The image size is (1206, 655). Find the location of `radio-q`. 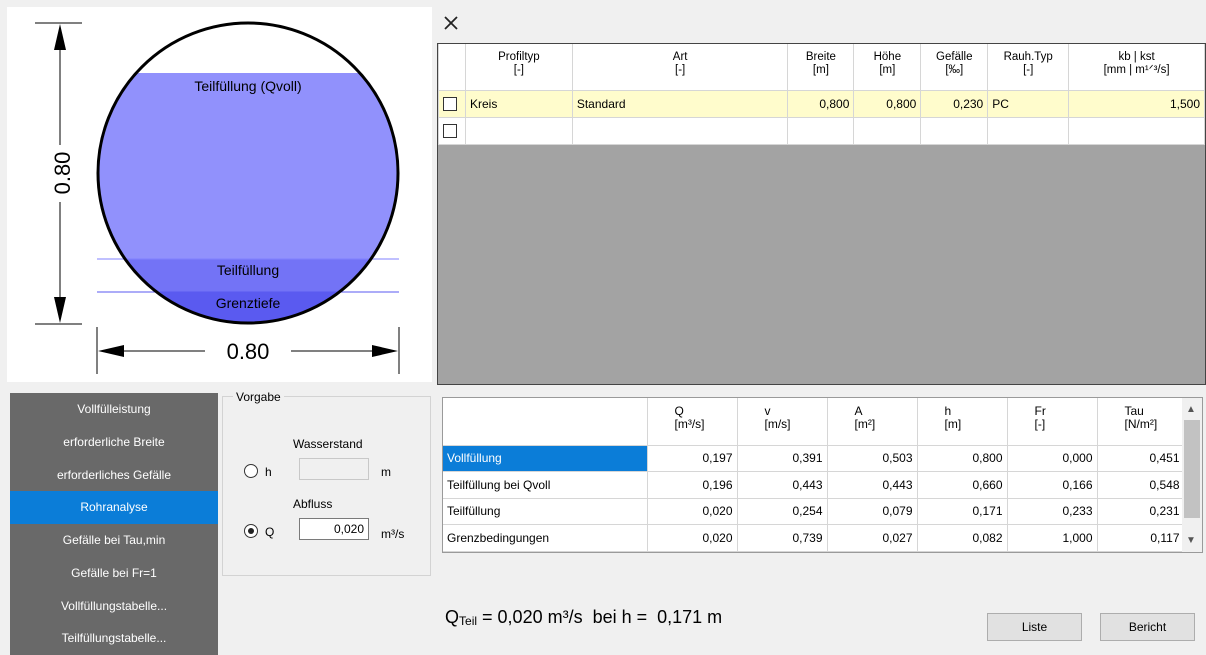

radio-q is located at coordinates (251, 531).